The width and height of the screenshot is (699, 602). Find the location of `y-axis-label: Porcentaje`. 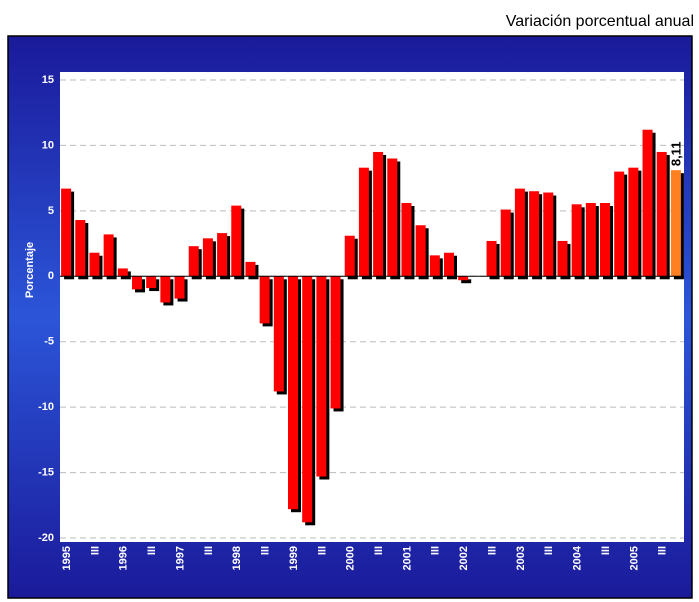

y-axis-label: Porcentaje is located at coordinates (30, 270).